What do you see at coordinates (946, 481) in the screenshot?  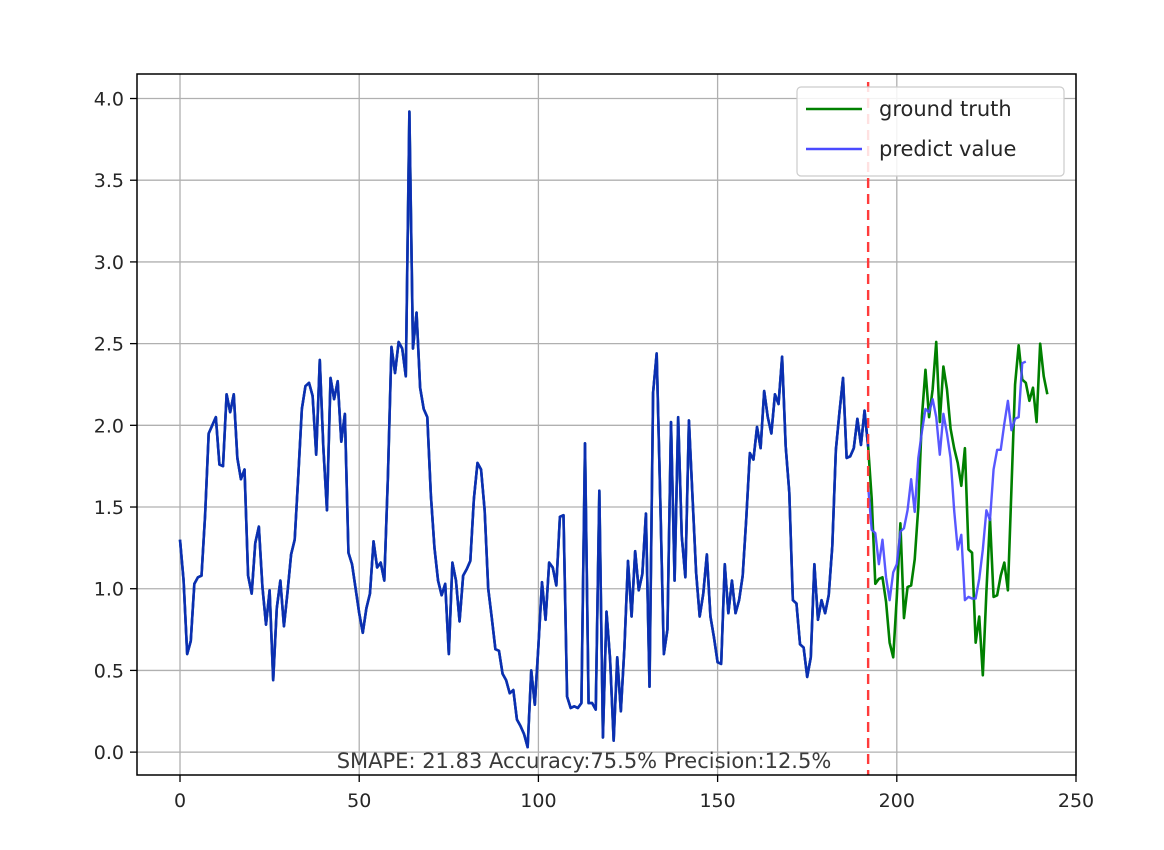 I see `series-line-predict-value` at bounding box center [946, 481].